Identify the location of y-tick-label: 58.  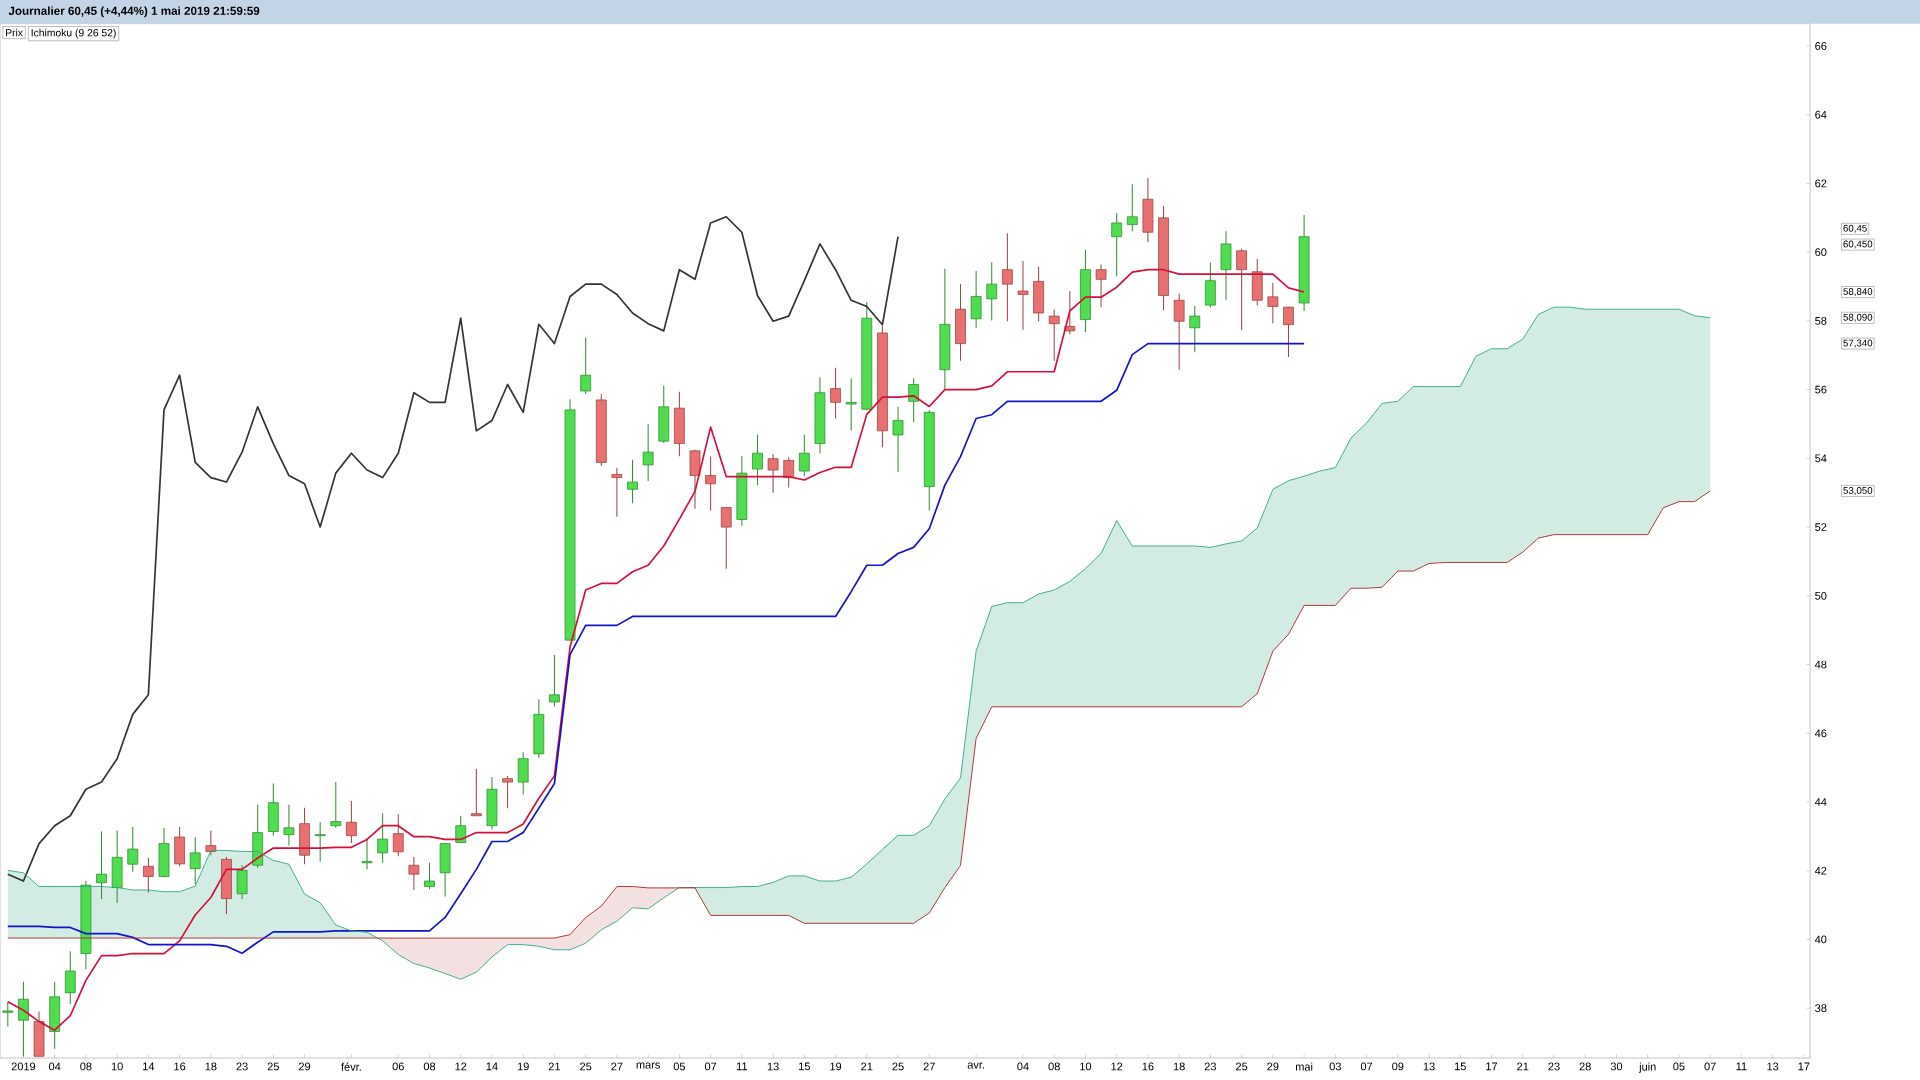
(1821, 321).